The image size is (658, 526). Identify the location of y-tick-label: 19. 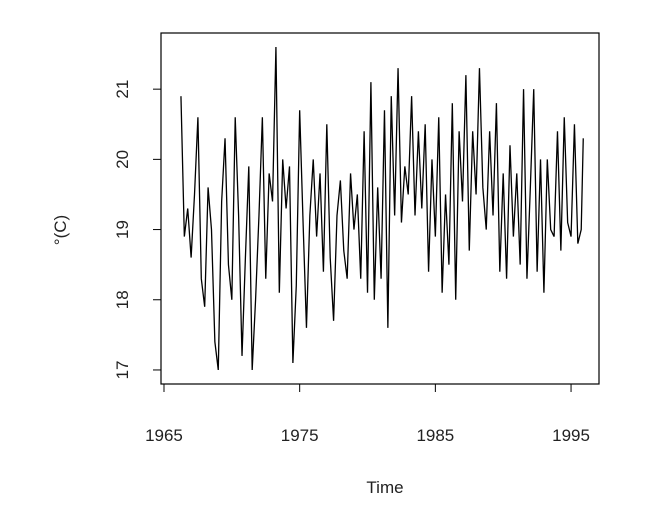
(122, 229).